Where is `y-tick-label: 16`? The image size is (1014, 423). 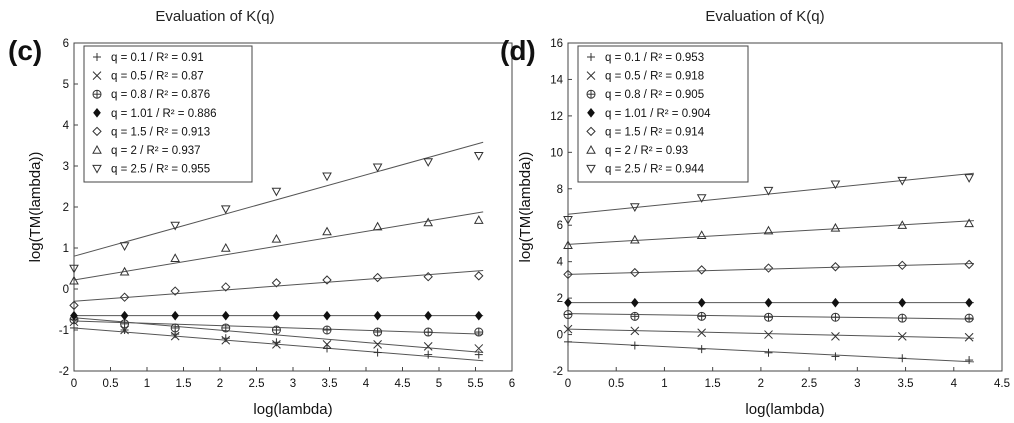 y-tick-label: 16 is located at coordinates (556, 44).